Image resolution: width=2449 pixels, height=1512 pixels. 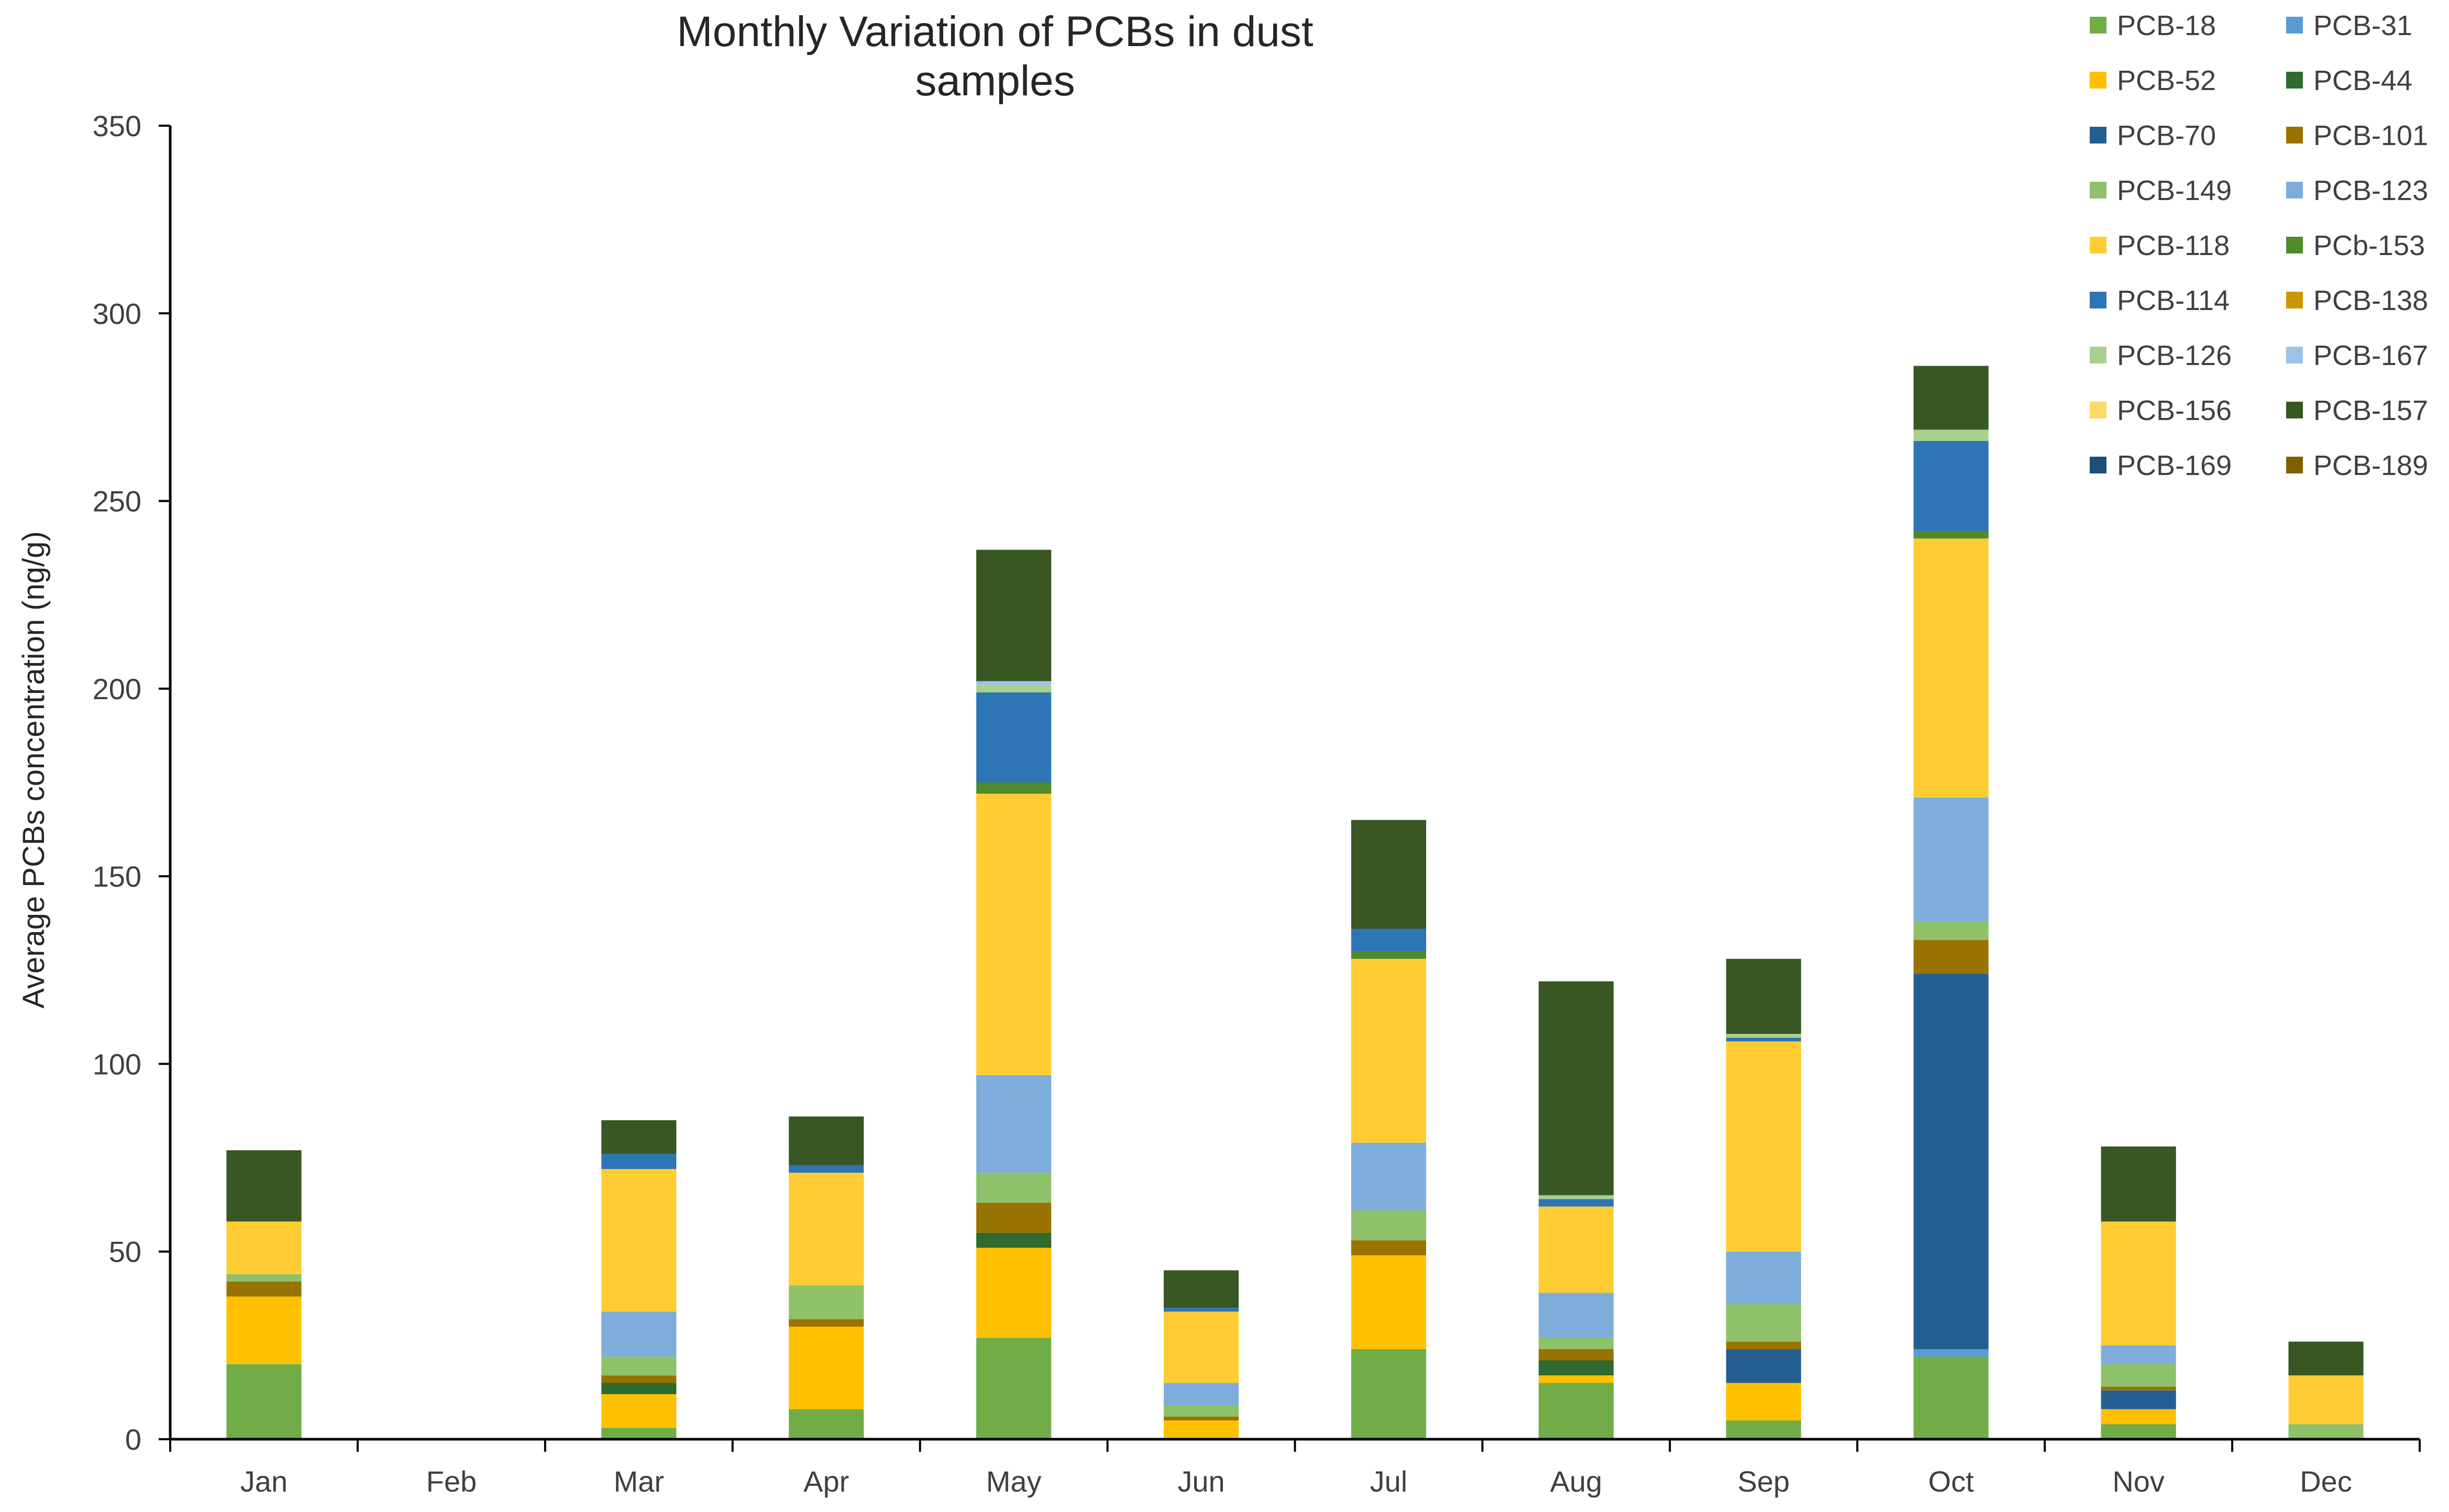 I want to click on legend-label-pcb-138: PCB-138, so click(x=2370, y=300).